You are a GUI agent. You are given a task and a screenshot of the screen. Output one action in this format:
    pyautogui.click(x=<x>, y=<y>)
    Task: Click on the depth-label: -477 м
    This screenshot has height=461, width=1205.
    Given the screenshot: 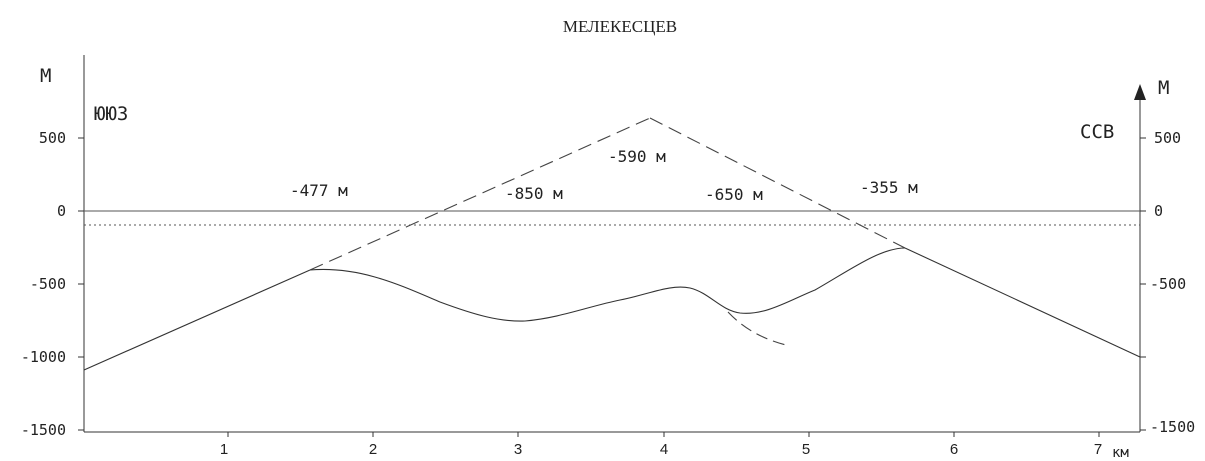 What is the action you would take?
    pyautogui.click(x=319, y=190)
    